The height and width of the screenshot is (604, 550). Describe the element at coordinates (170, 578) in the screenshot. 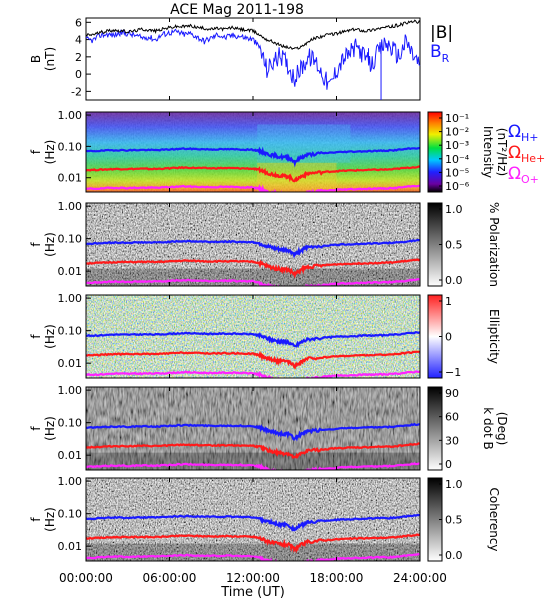

I see `x-tick-label: 06:00:00` at that location.